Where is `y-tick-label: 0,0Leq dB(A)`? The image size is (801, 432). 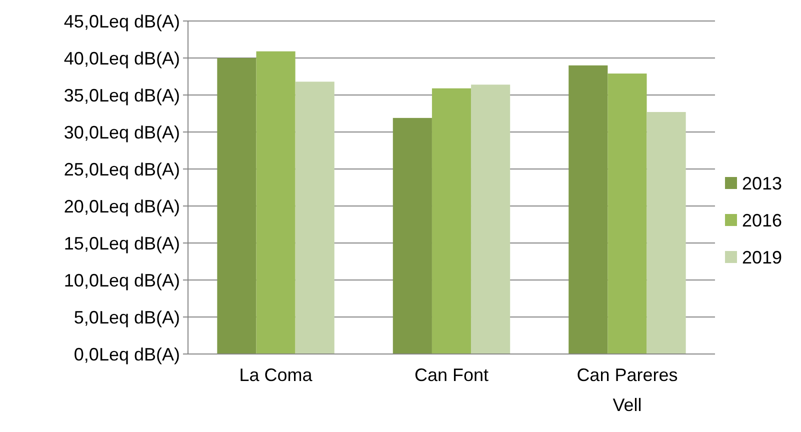 y-tick-label: 0,0Leq dB(A) is located at coordinates (127, 354).